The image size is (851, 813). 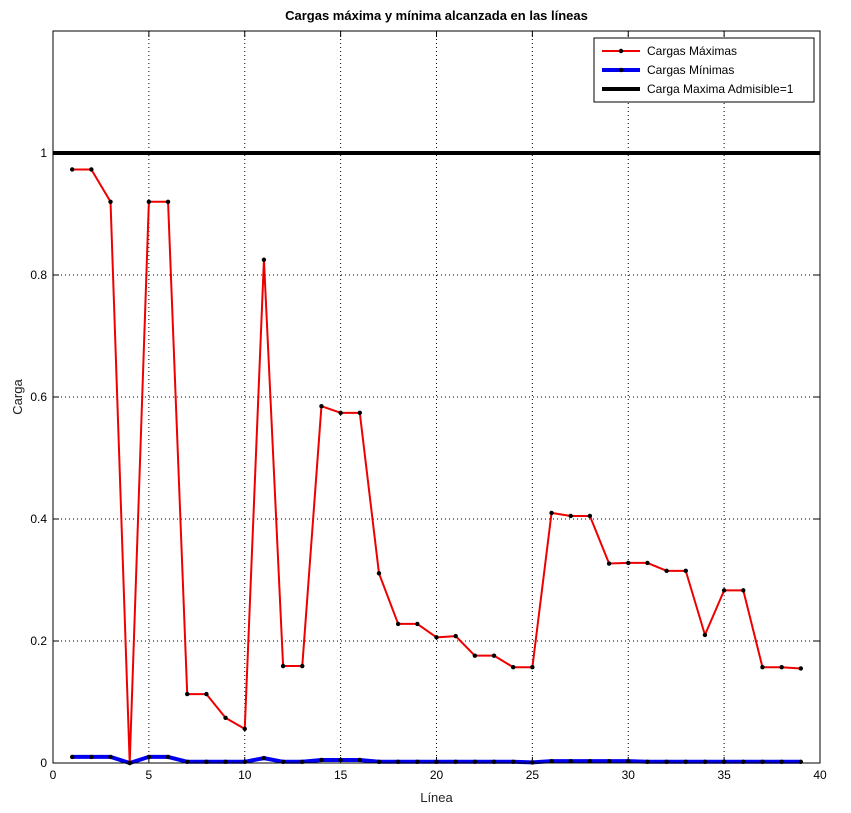 I want to click on x-tick-label: 0, so click(x=53, y=775).